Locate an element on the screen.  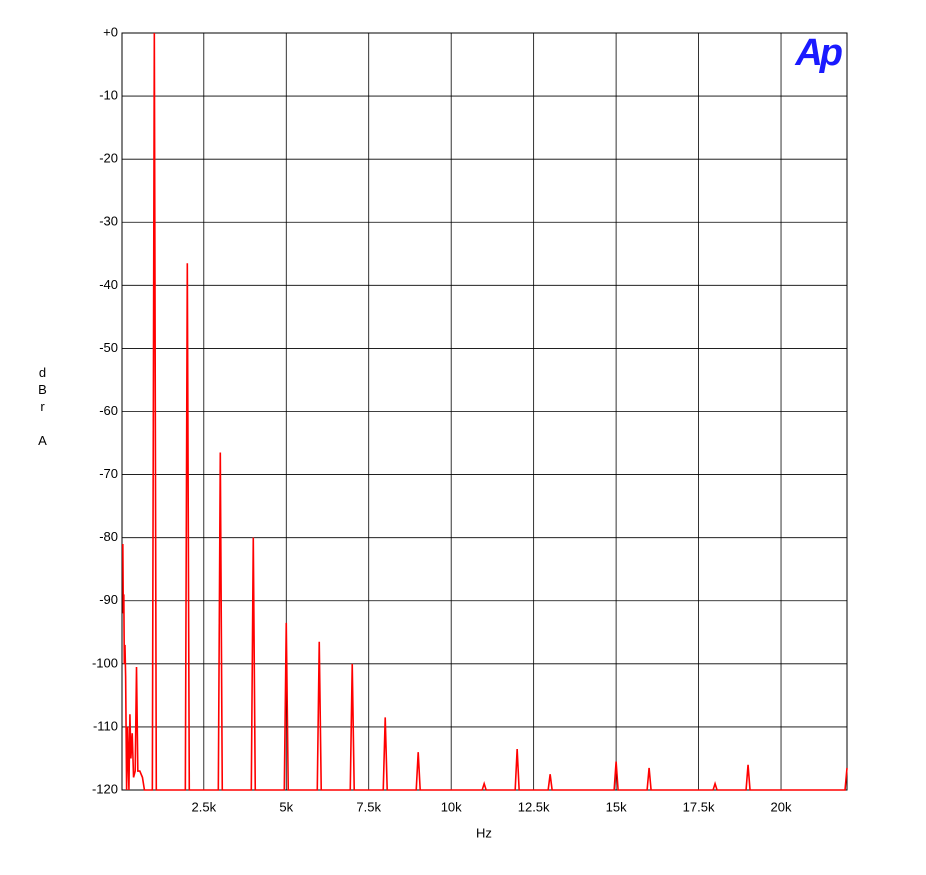
y-tick-label: -80 is located at coordinates (108, 536).